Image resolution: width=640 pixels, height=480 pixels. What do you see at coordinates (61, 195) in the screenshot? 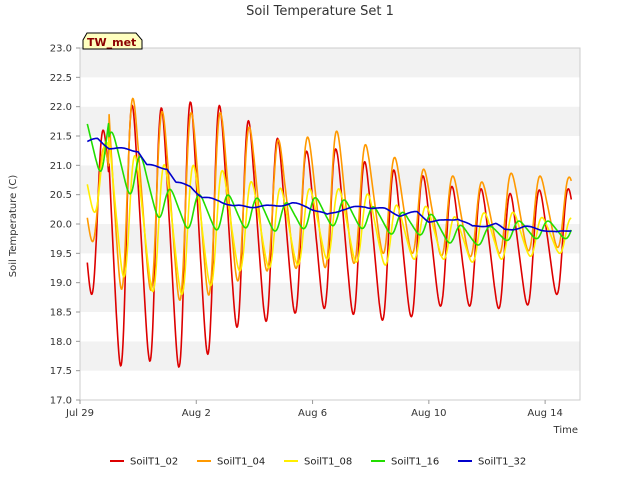
I see `y-tick-label: 20.5` at bounding box center [61, 195].